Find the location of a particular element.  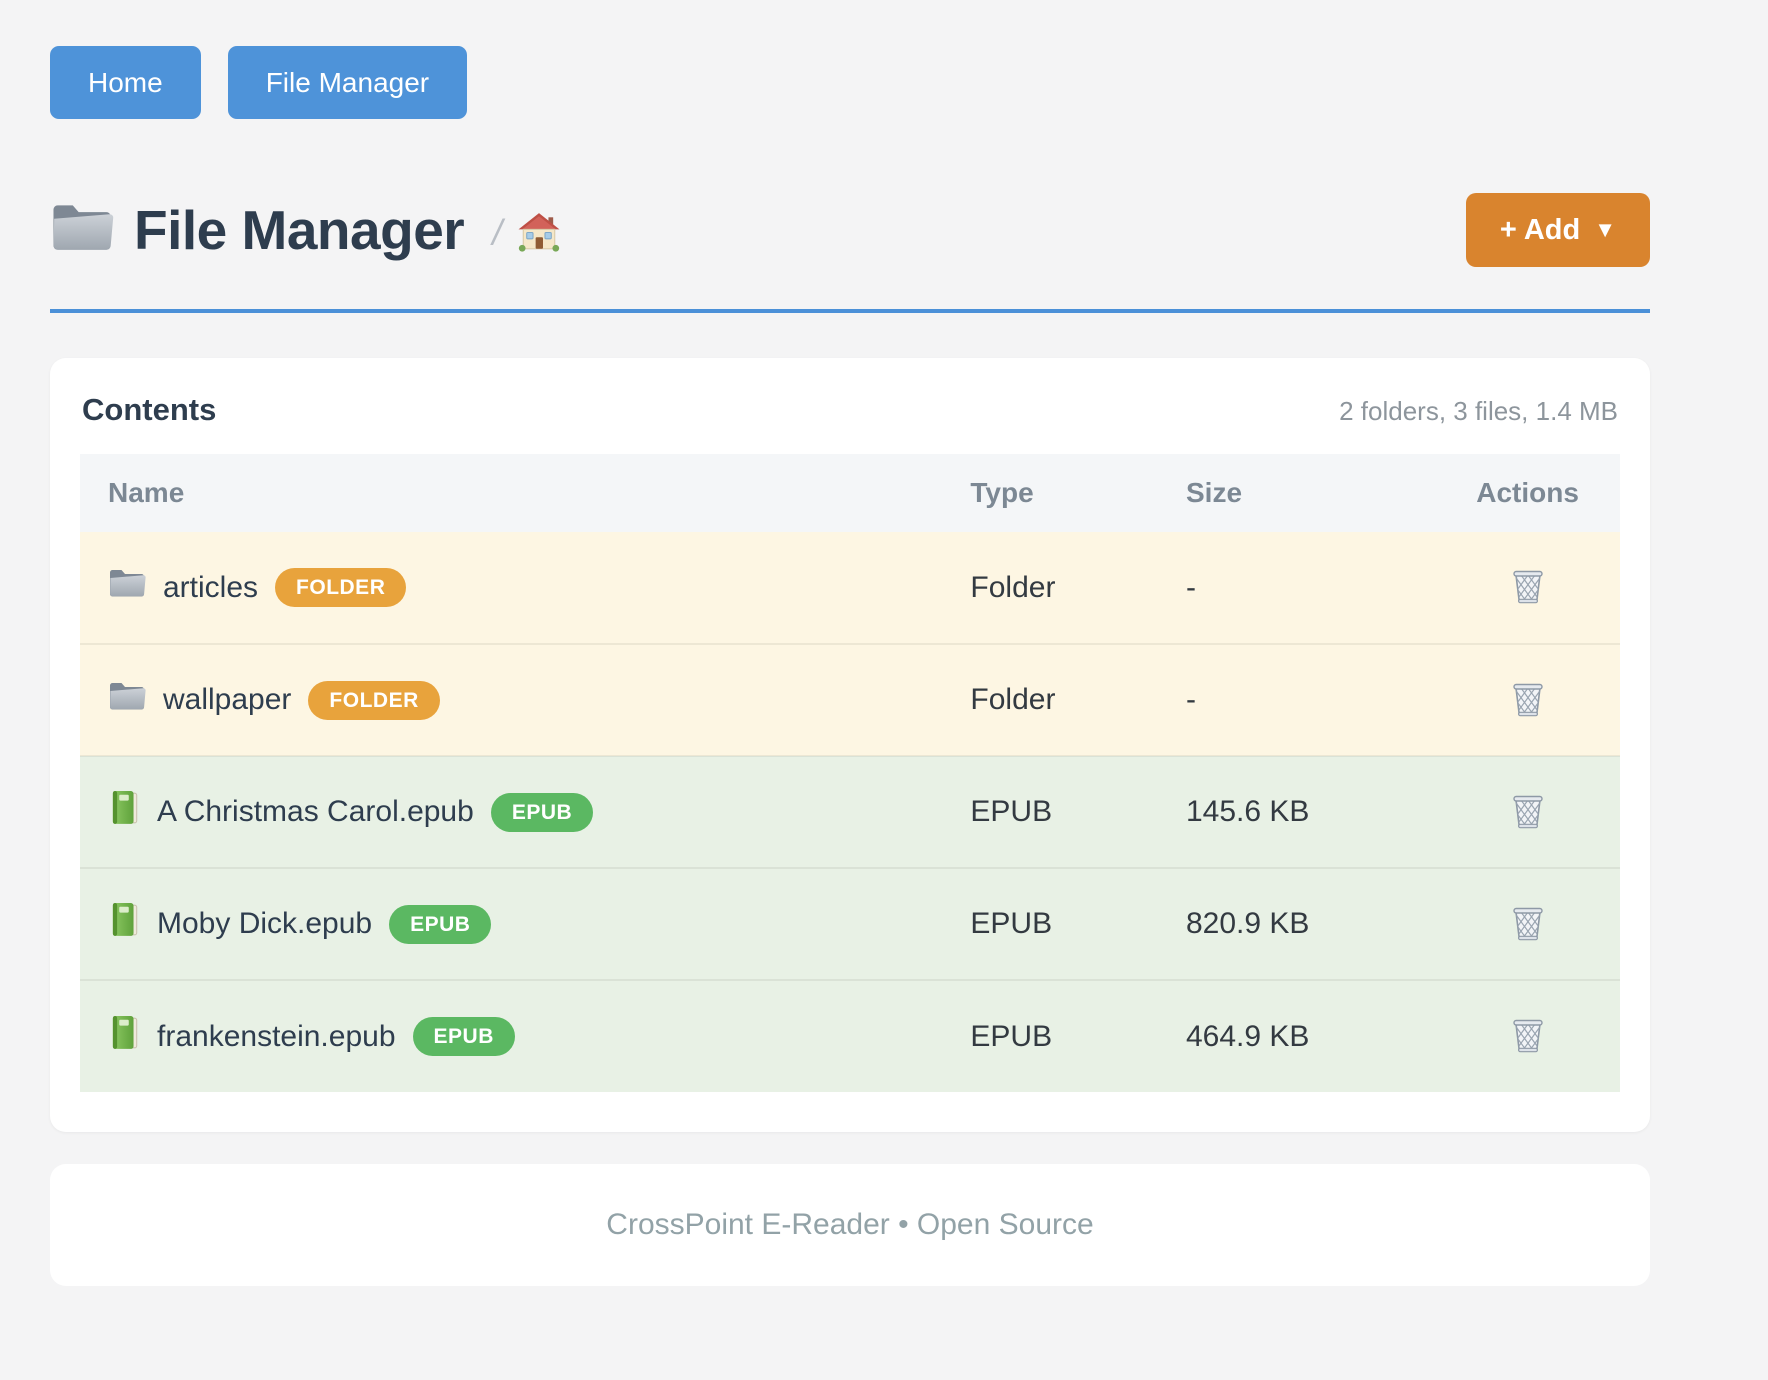

add-button: + Add ▼ is located at coordinates (1557, 230).